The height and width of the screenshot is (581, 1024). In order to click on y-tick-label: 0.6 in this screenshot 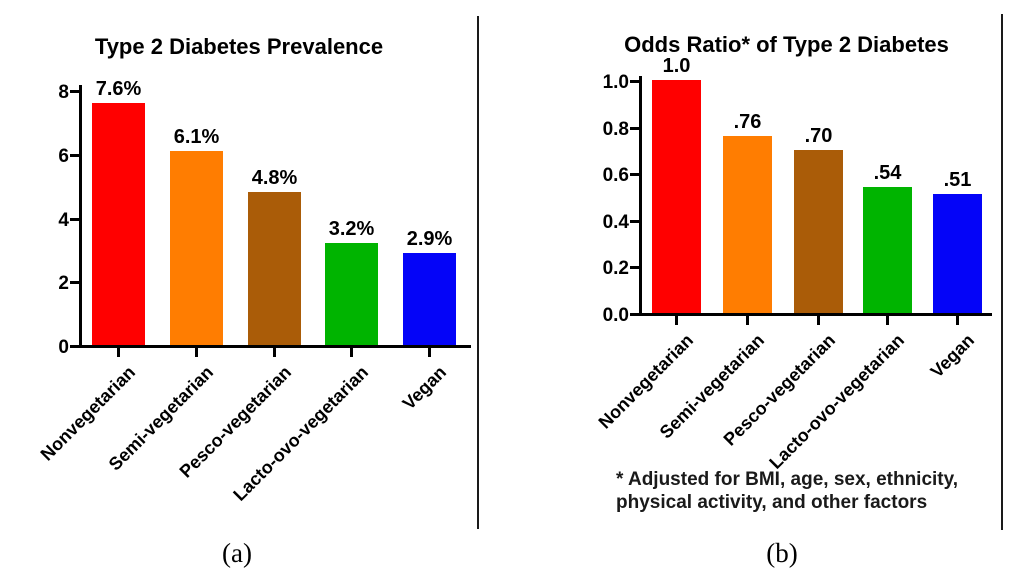, I will do `click(615, 176)`.